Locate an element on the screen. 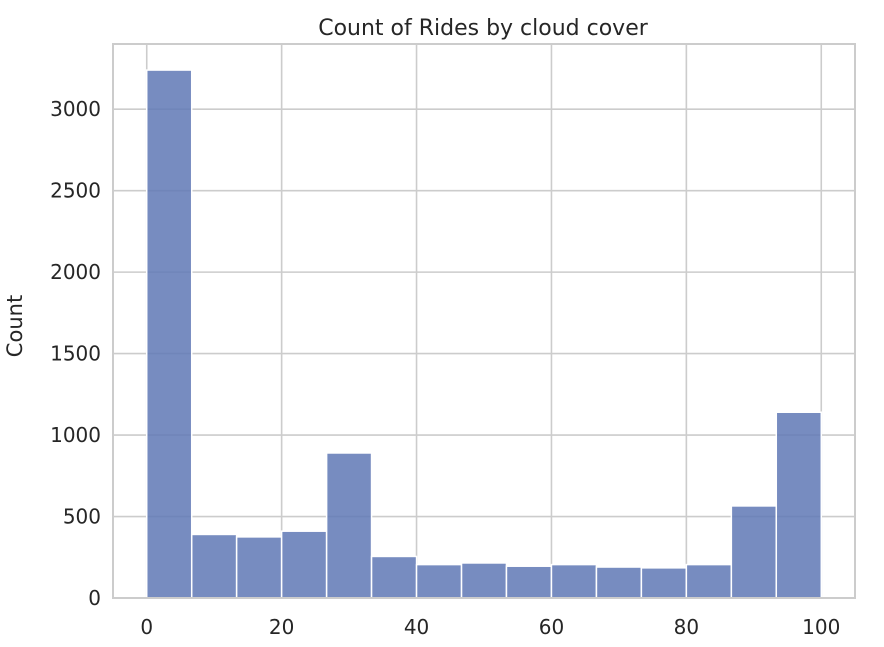  y-tick-label: 0 is located at coordinates (94, 598).